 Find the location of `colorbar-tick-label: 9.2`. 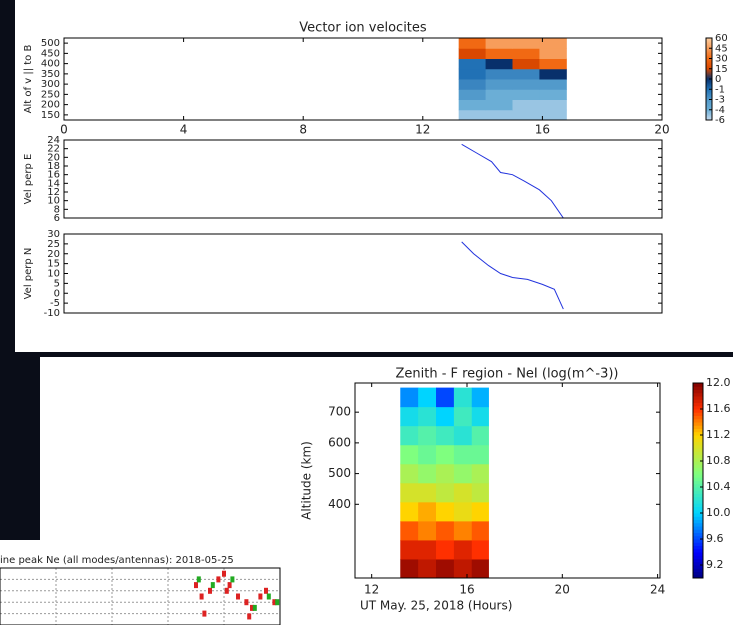

colorbar-tick-label: 9.2 is located at coordinates (715, 564).